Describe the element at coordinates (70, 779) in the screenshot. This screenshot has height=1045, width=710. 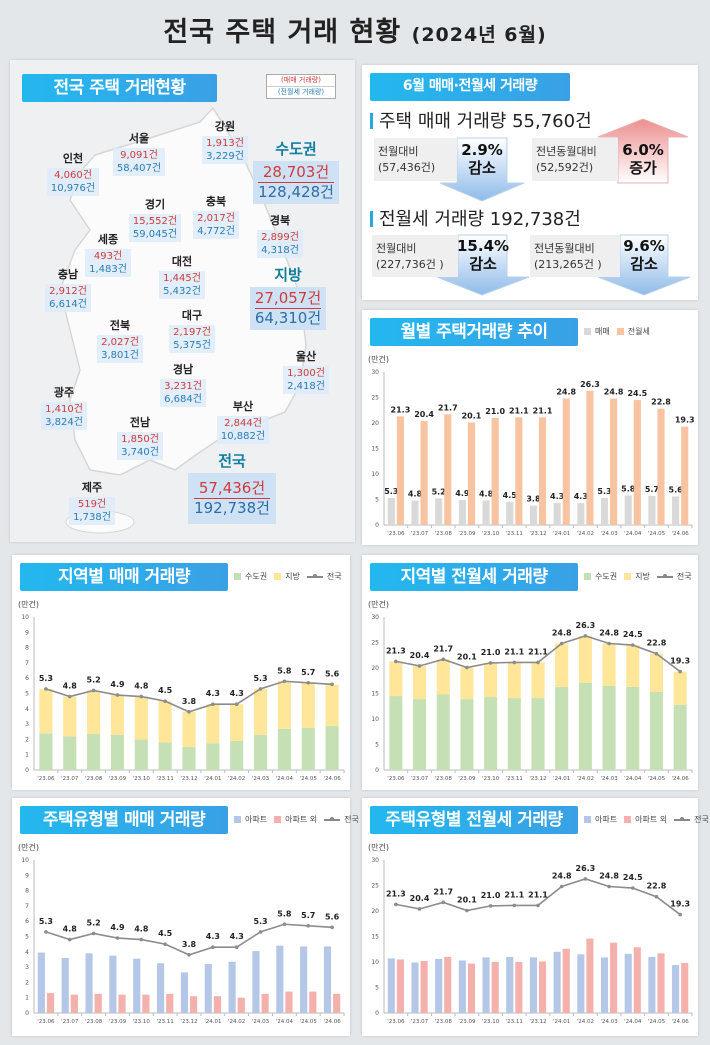
I see `x-tick-label: '23.07` at that location.